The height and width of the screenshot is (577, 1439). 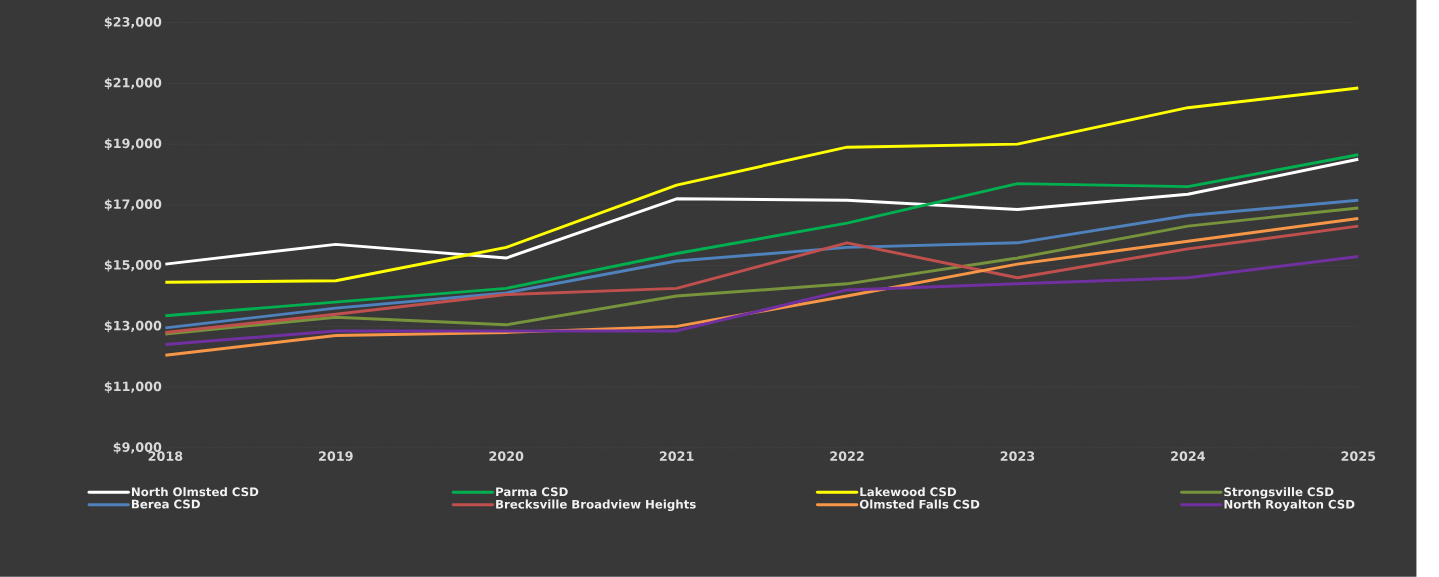 I want to click on y-tick-label: $19,000, so click(x=133, y=144).